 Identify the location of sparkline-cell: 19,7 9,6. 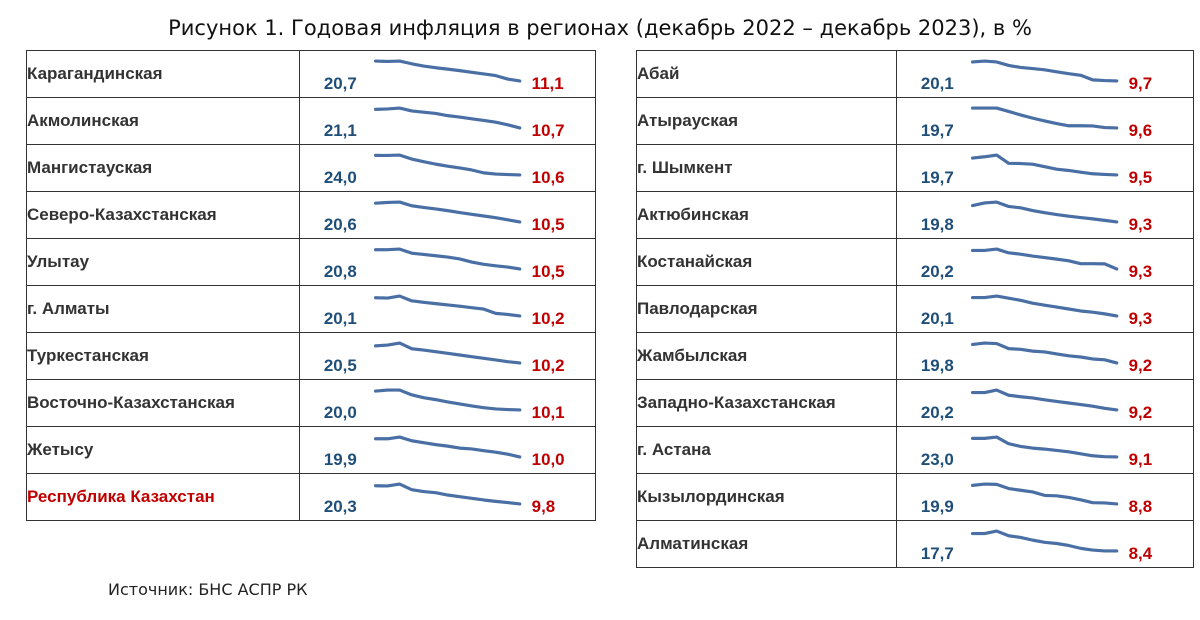
(1045, 121).